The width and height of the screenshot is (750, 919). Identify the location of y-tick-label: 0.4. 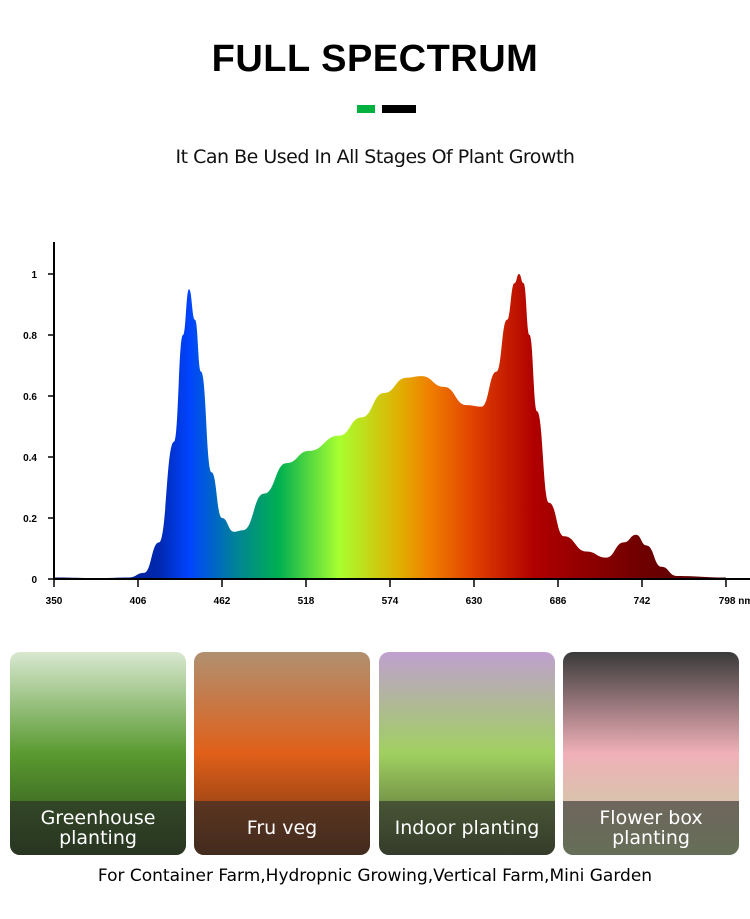
(30, 458).